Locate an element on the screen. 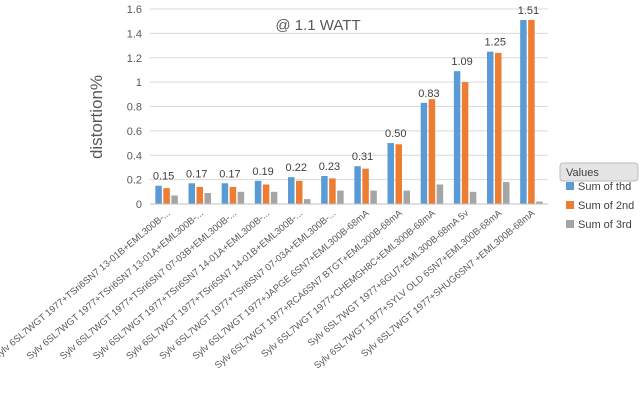 Image resolution: width=641 pixels, height=411 pixels. legend-entry: Sum of 2nd is located at coordinates (606, 206).